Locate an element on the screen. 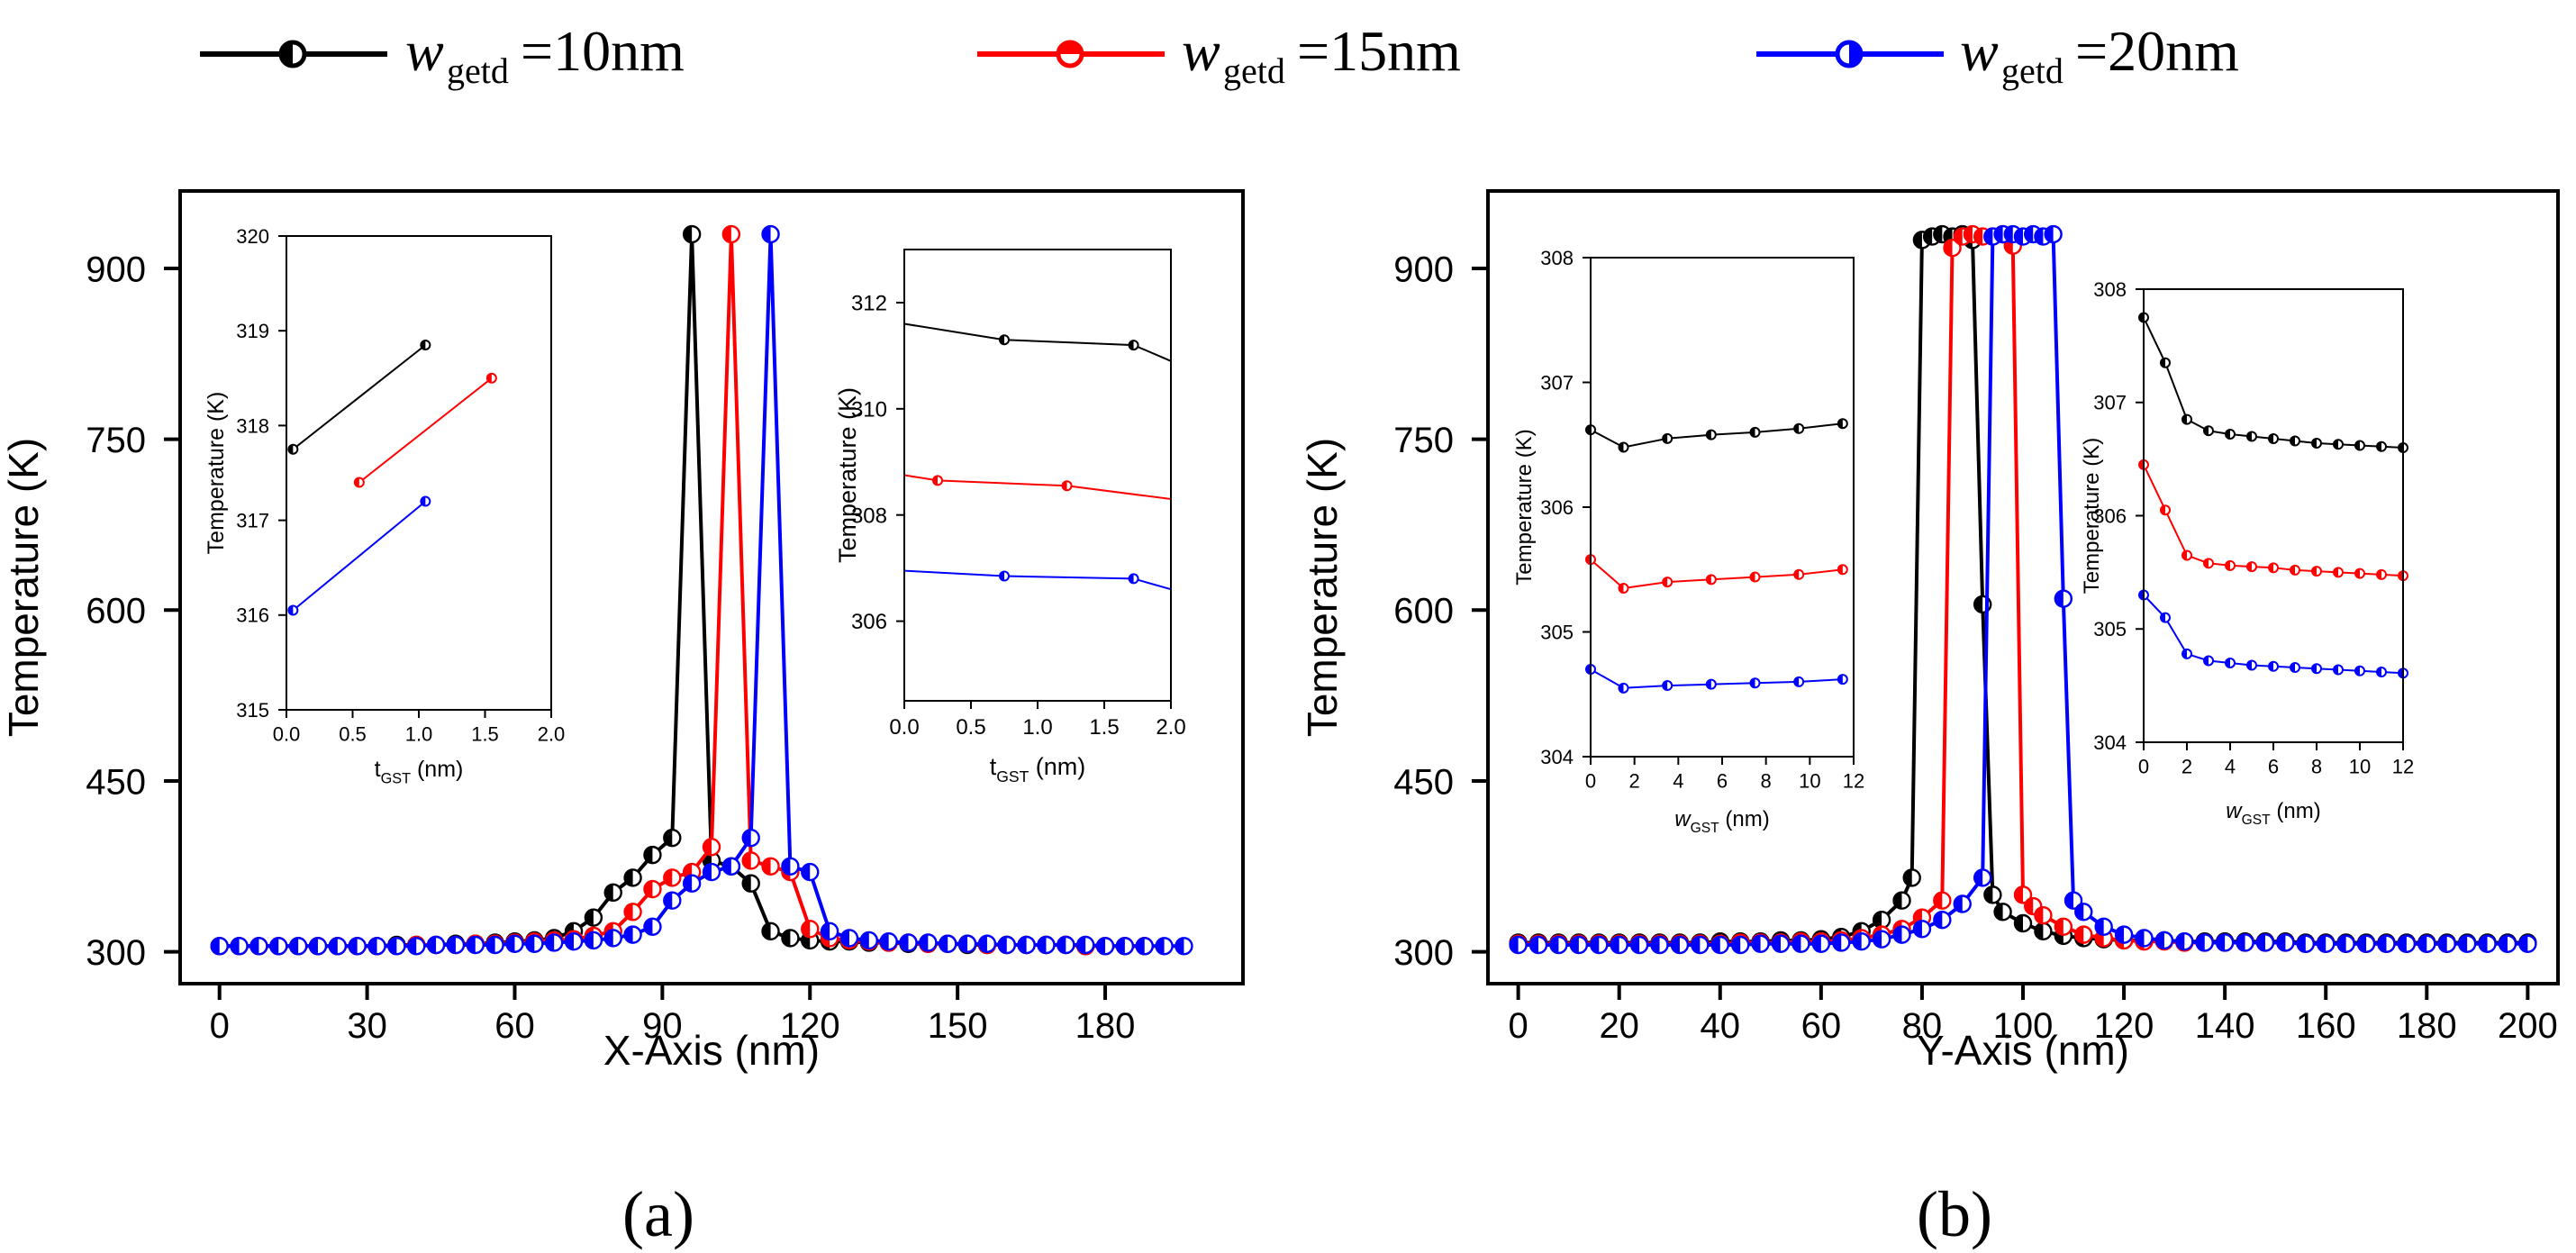  b-main-ytick-label-2: 600 is located at coordinates (1423, 611).